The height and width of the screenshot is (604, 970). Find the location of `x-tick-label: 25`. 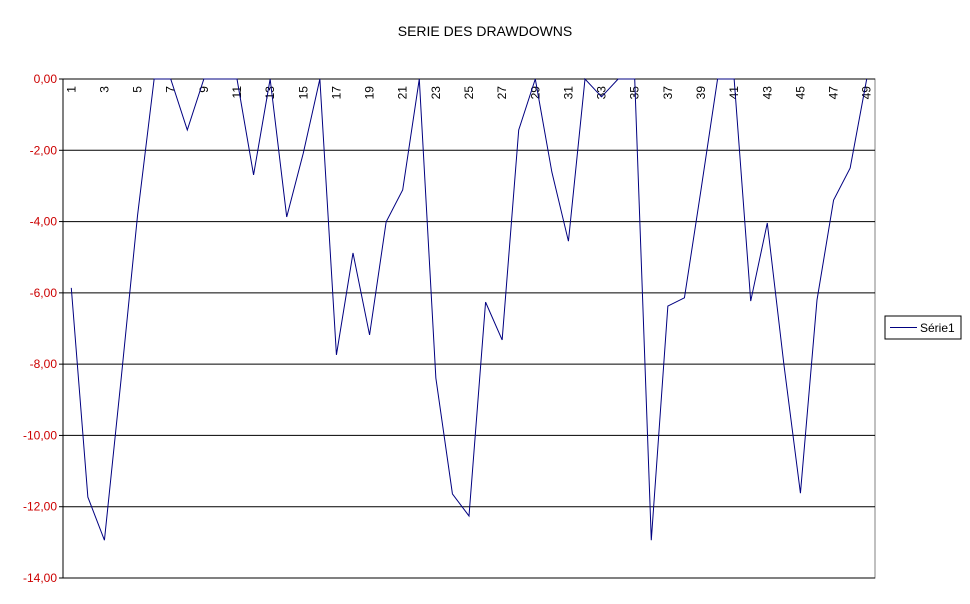

x-tick-label: 25 is located at coordinates (469, 93).